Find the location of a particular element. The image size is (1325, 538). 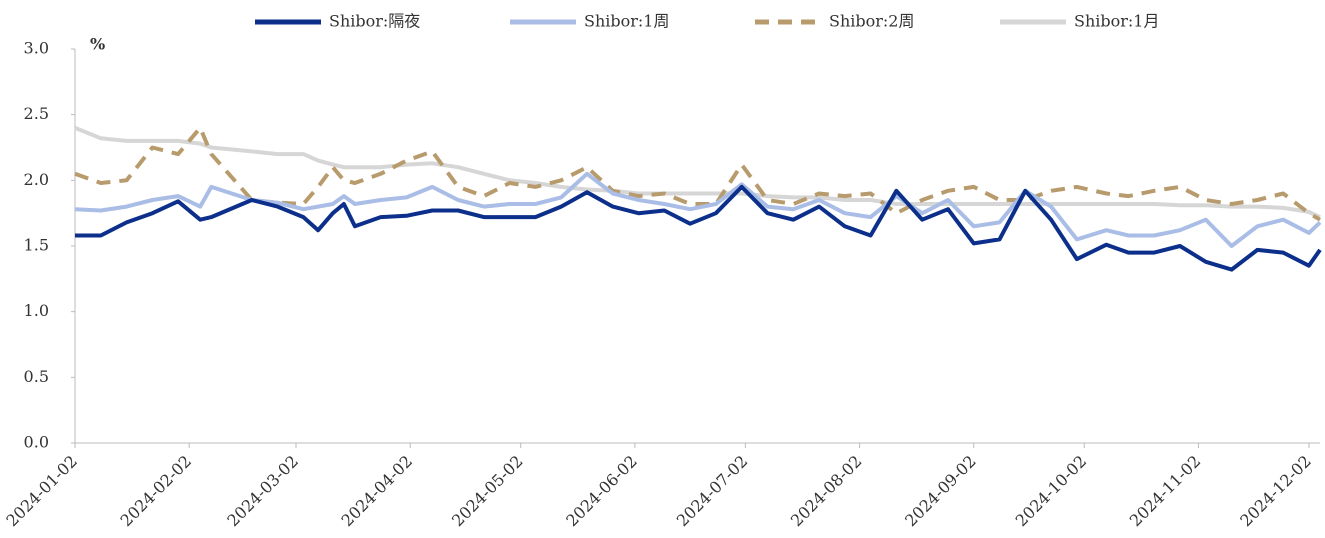

legend-label: Shibor:隔夜 is located at coordinates (374, 21).